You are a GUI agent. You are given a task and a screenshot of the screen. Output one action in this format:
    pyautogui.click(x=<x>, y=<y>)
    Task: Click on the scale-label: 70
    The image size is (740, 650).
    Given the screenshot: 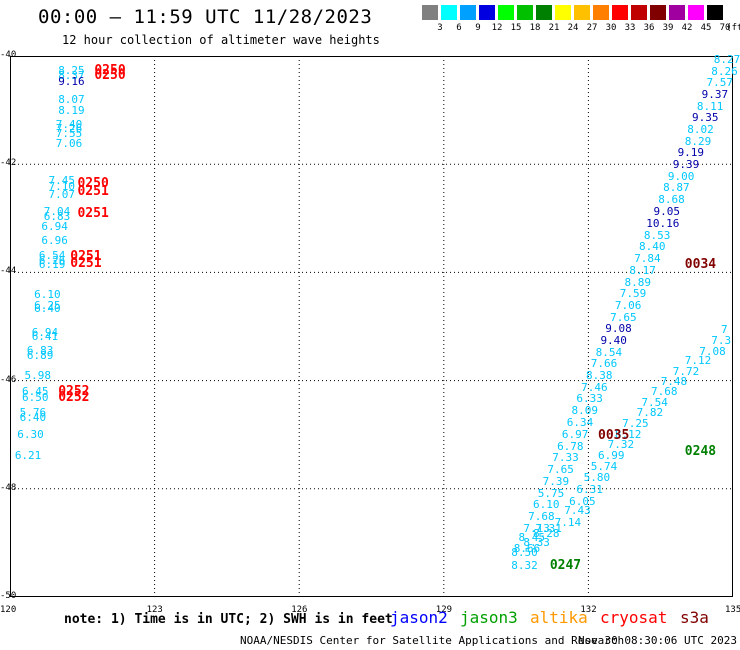 What is the action you would take?
    pyautogui.click(x=725, y=28)
    